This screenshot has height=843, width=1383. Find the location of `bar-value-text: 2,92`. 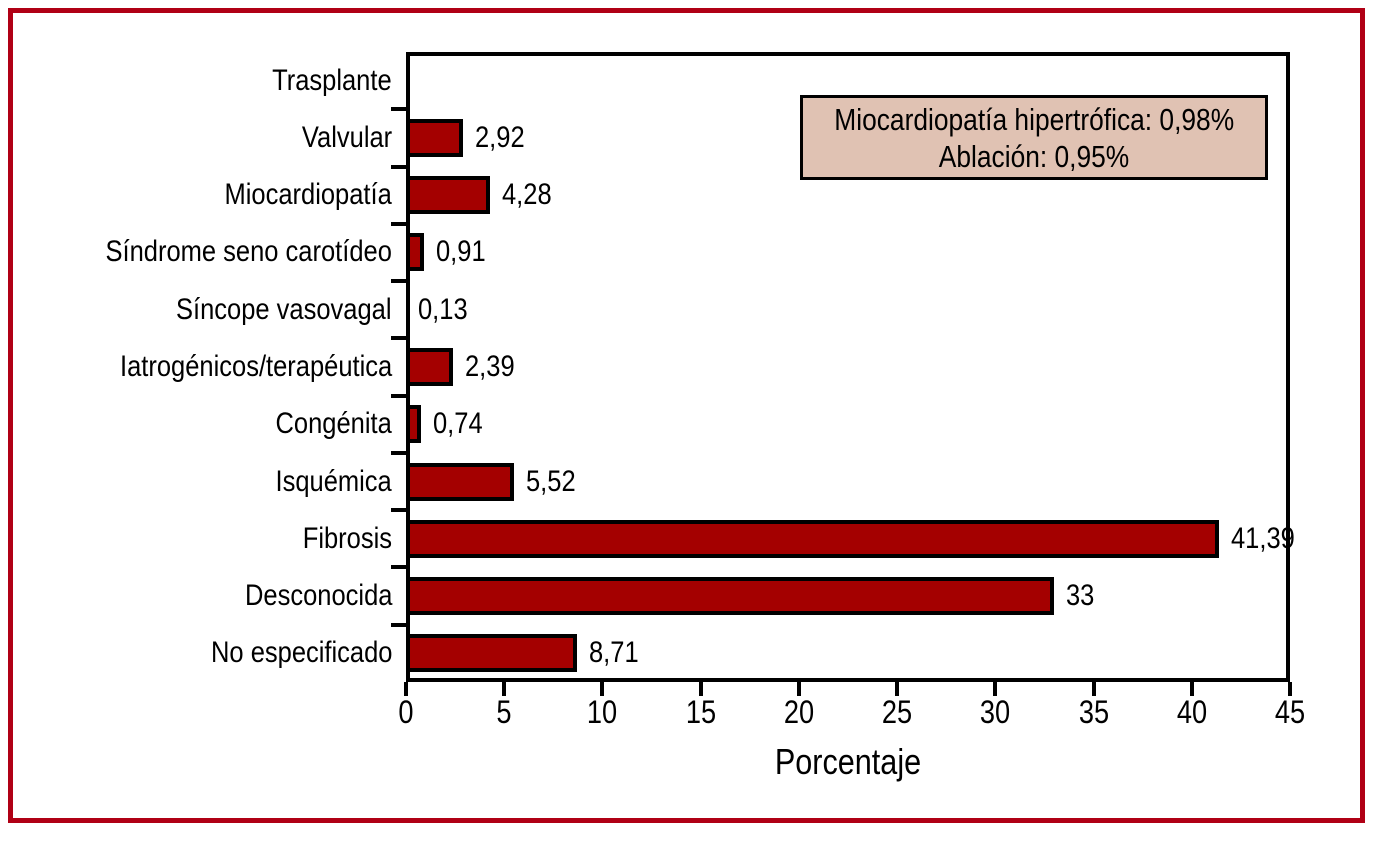

bar-value-text: 2,92 is located at coordinates (500, 137).